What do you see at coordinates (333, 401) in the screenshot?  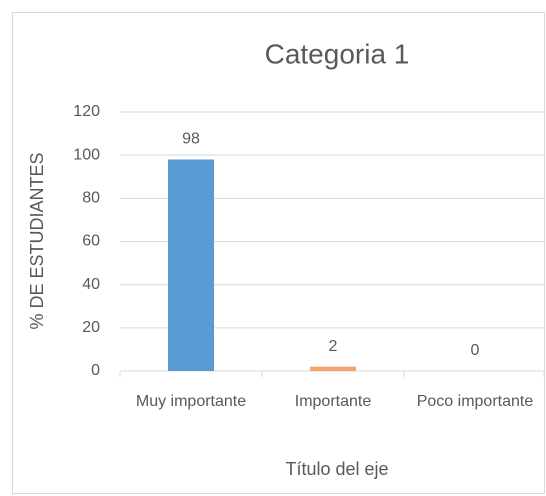 I see `x-tick-label: Importante` at bounding box center [333, 401].